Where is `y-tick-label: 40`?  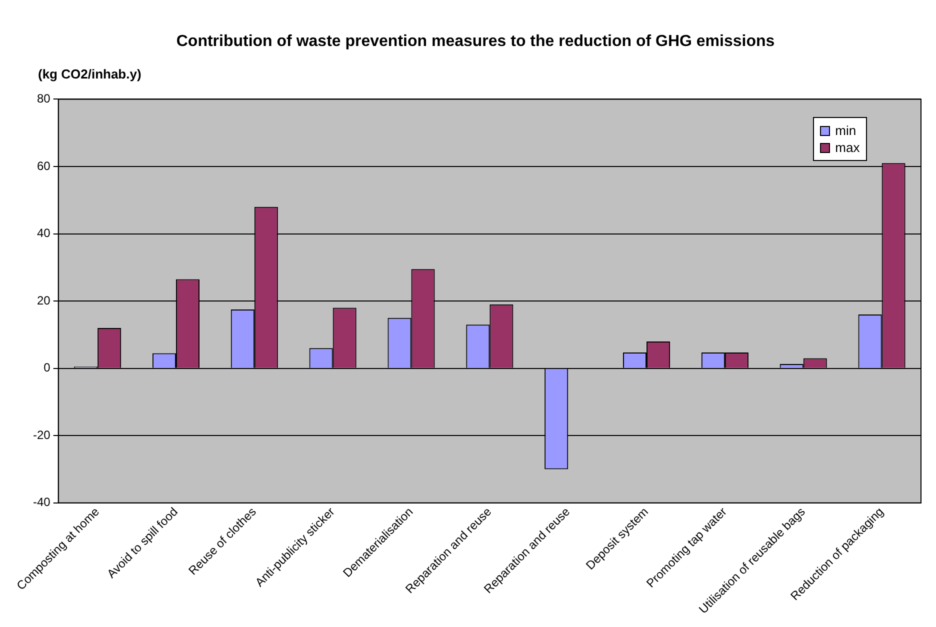 y-tick-label: 40 is located at coordinates (43, 233).